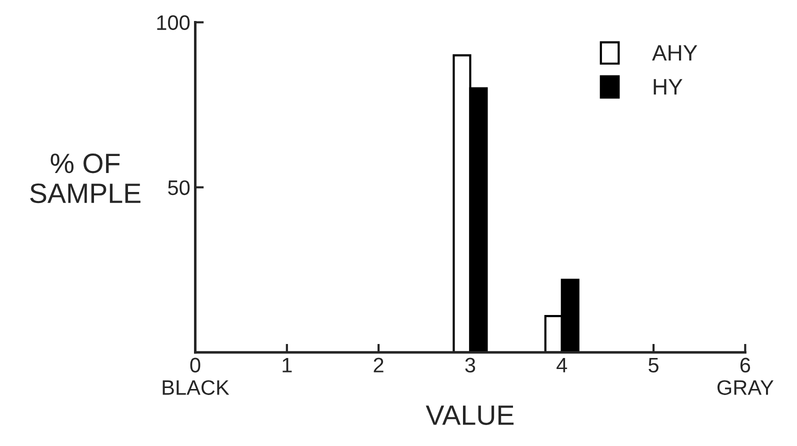 The width and height of the screenshot is (797, 446). I want to click on x-tick-label: 1, so click(287, 365).